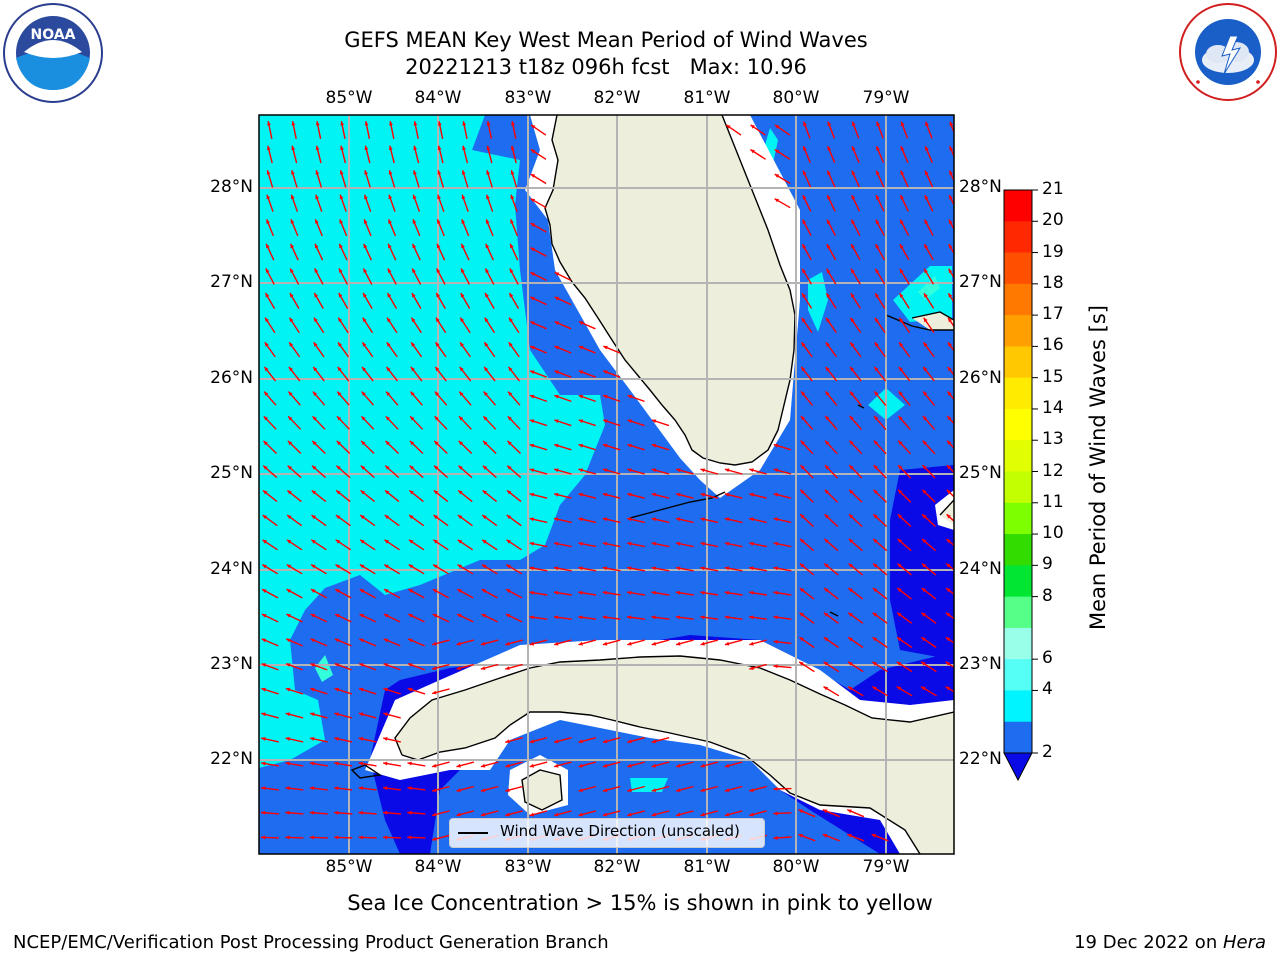 The image size is (1280, 960). Describe the element at coordinates (1018, 737) in the screenshot. I see `colorbar-segment` at that location.